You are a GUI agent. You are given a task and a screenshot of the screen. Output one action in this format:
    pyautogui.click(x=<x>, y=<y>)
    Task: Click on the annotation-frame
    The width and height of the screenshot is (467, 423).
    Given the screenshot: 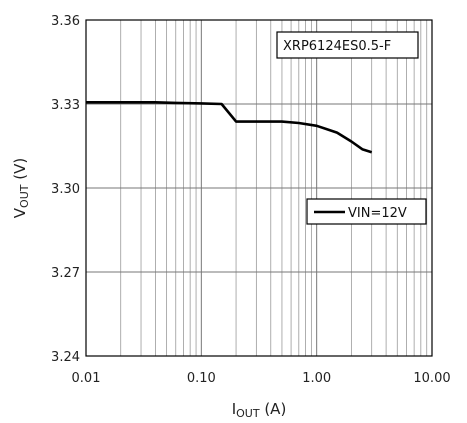 What is the action you would take?
    pyautogui.click(x=347, y=45)
    